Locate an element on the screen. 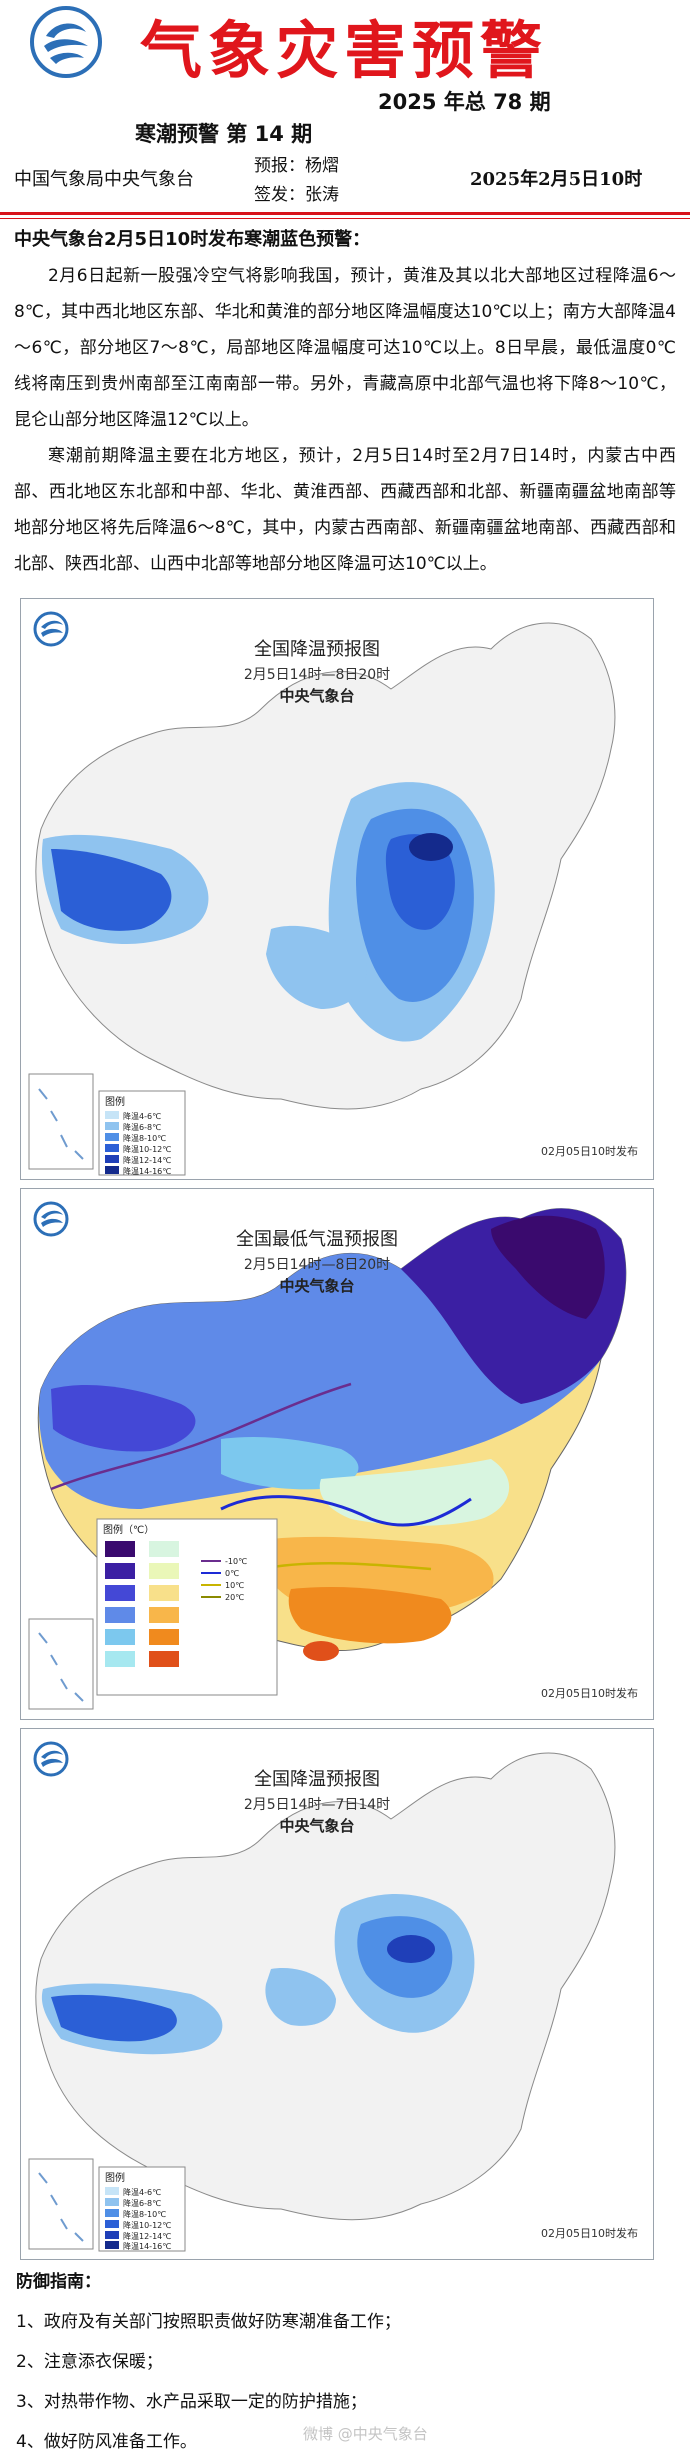  legend-title: 图例（℃） is located at coordinates (128, 1529).